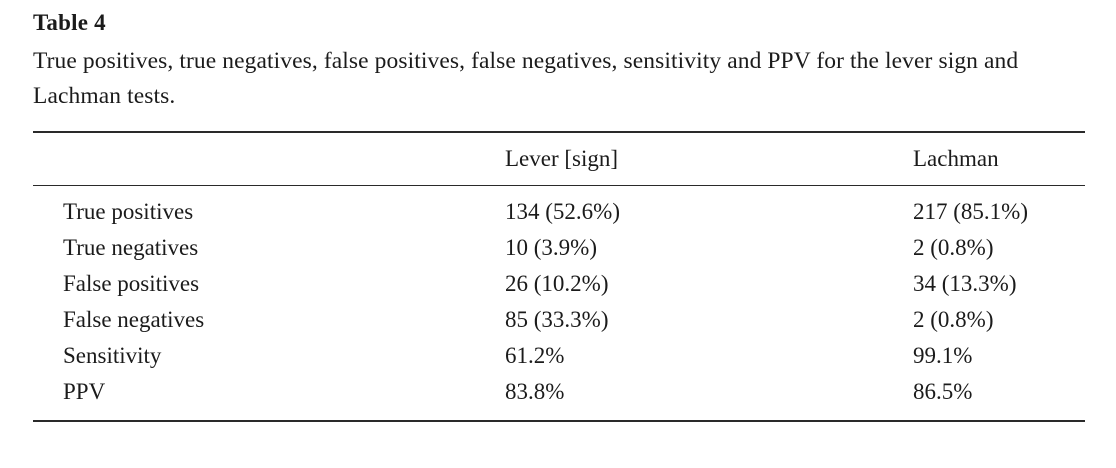 The image size is (1116, 468). What do you see at coordinates (562, 211) in the screenshot?
I see `lever-value: 134 (52.6%)` at bounding box center [562, 211].